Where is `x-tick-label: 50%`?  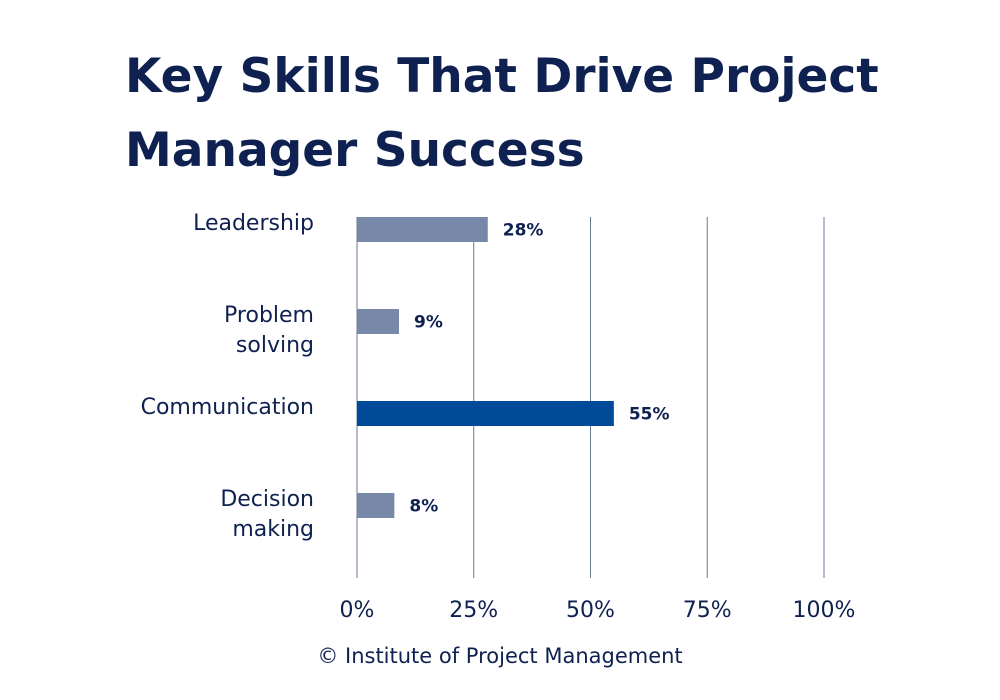 x-tick-label: 50% is located at coordinates (590, 610).